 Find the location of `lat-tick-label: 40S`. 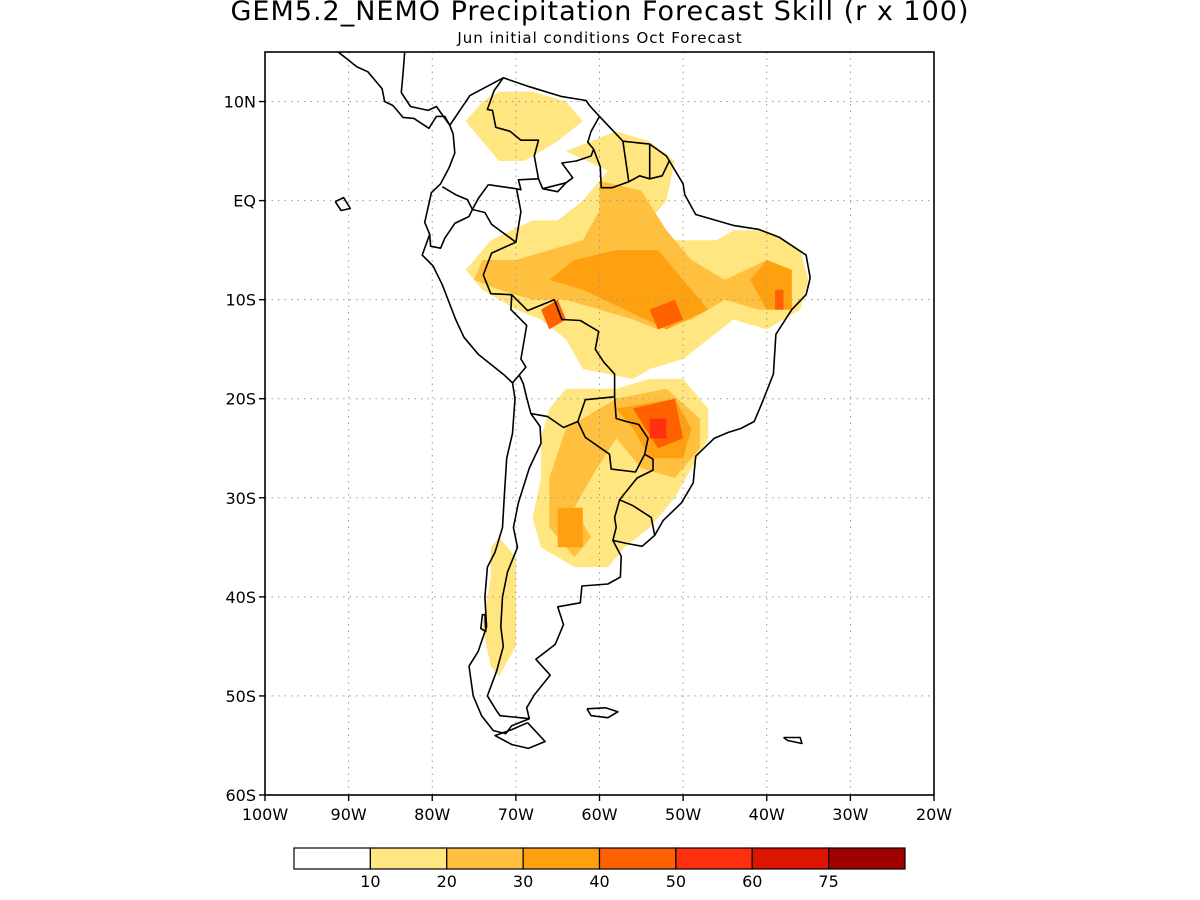

lat-tick-label: 40S is located at coordinates (240, 597).